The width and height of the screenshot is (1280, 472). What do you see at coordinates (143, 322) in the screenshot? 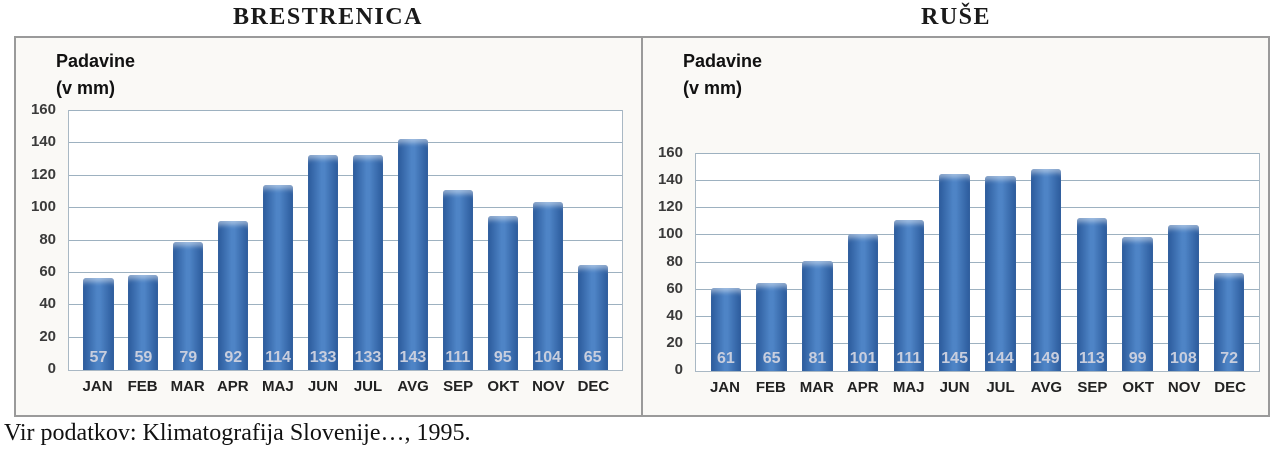
I see `bar-feb: 59` at bounding box center [143, 322].